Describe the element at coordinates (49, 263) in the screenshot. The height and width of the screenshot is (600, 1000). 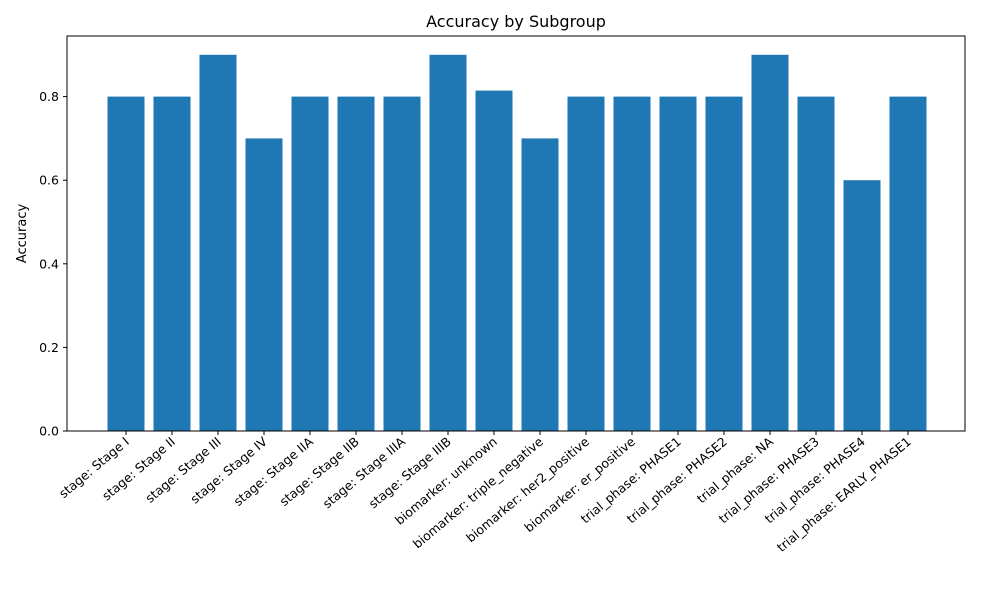
I see `y-tick-label-2: 0.4` at that location.